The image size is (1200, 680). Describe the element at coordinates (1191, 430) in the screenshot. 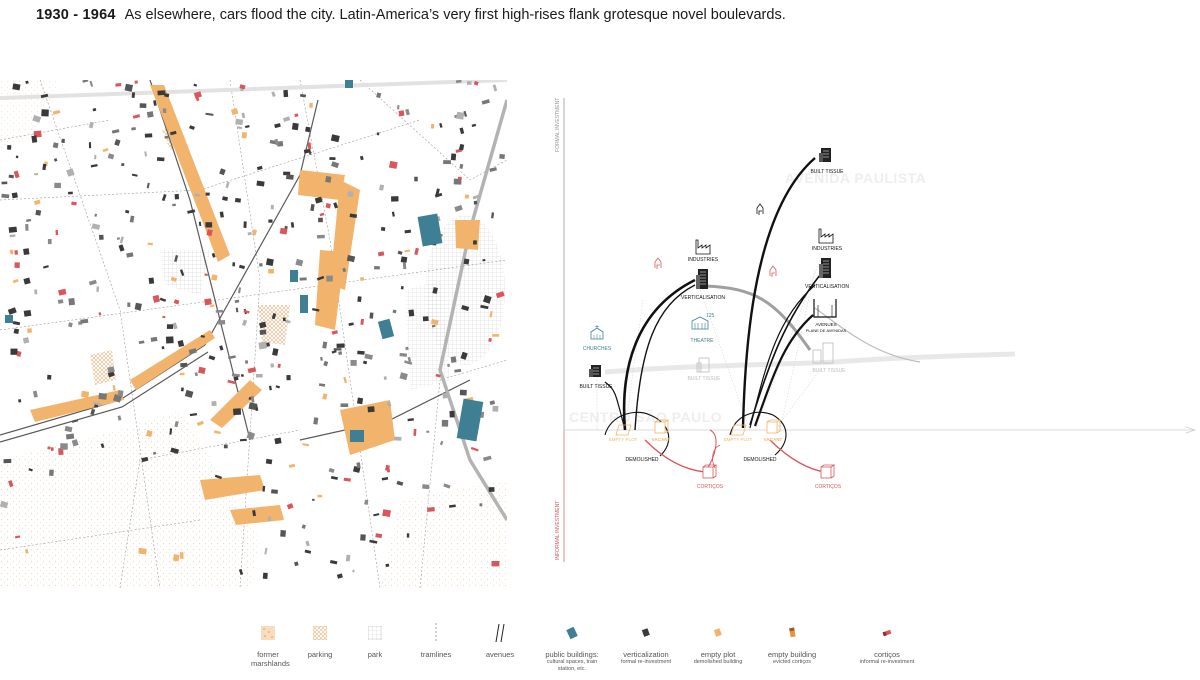

I see `axis-arrow-icon` at that location.